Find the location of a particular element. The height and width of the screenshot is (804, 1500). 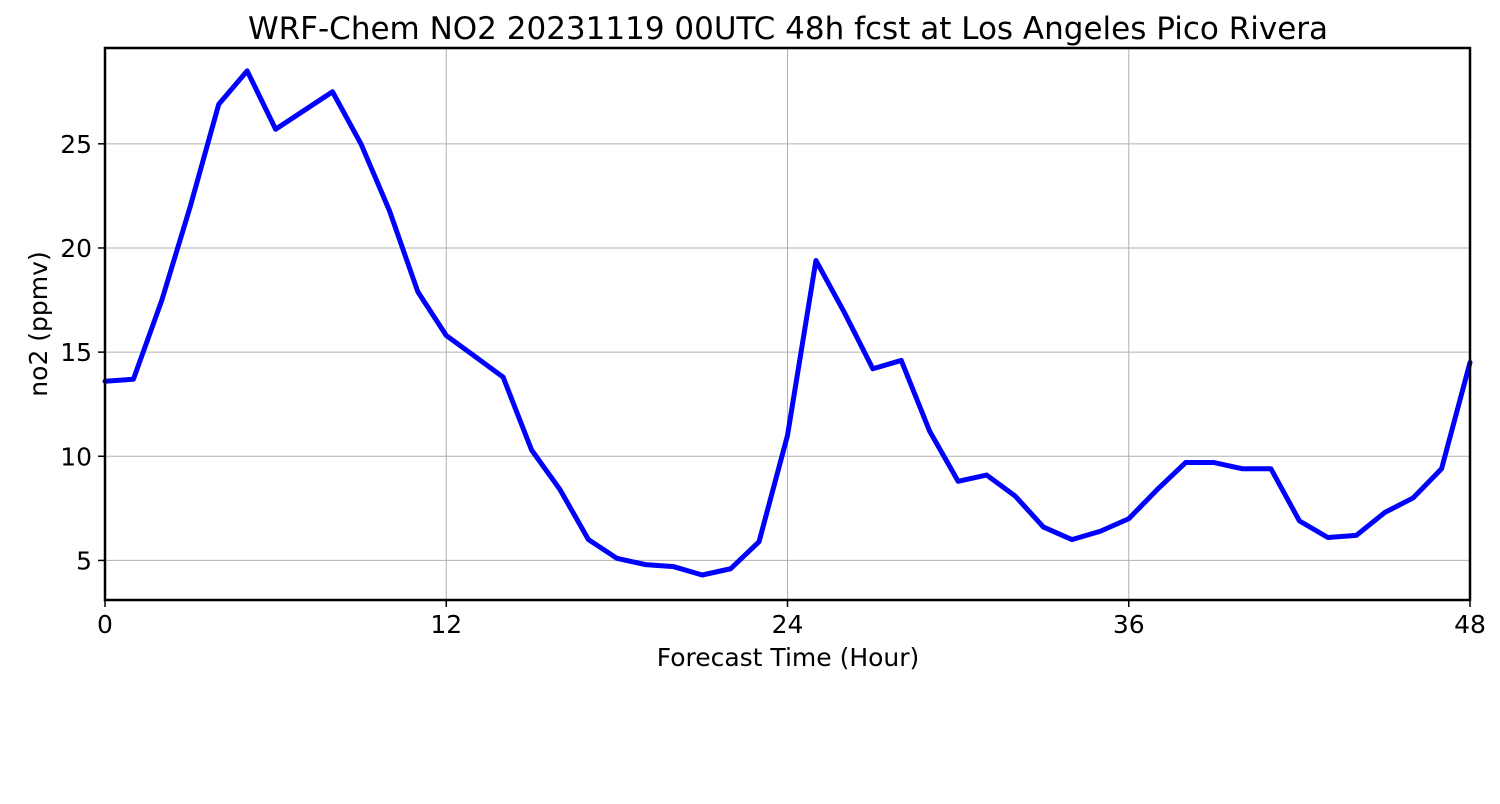

x-tick-label: 24 is located at coordinates (788, 624).